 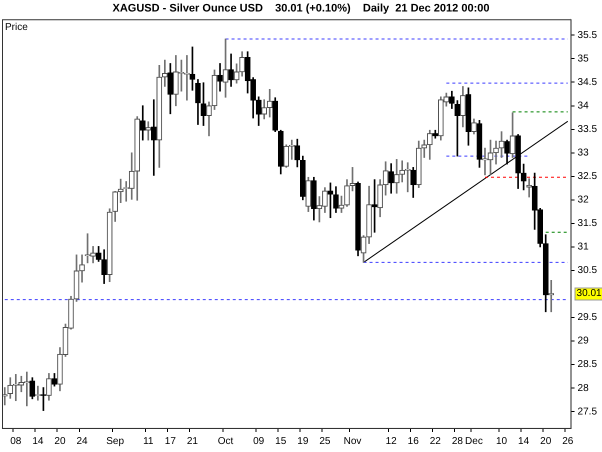 I want to click on x-tick-label: 24, so click(x=82, y=441).